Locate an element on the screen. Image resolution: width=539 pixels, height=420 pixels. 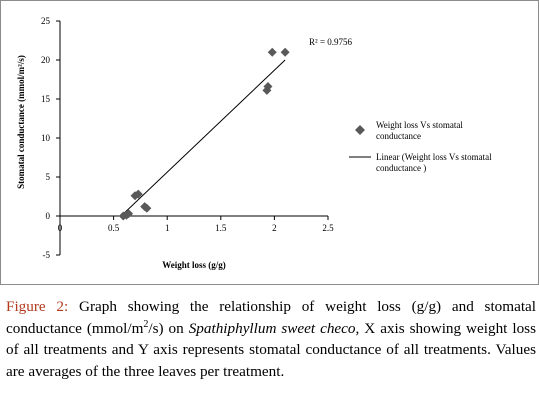
legend-entry-scatter-line1: Weight loss Vs stomatal is located at coordinates (419, 125).